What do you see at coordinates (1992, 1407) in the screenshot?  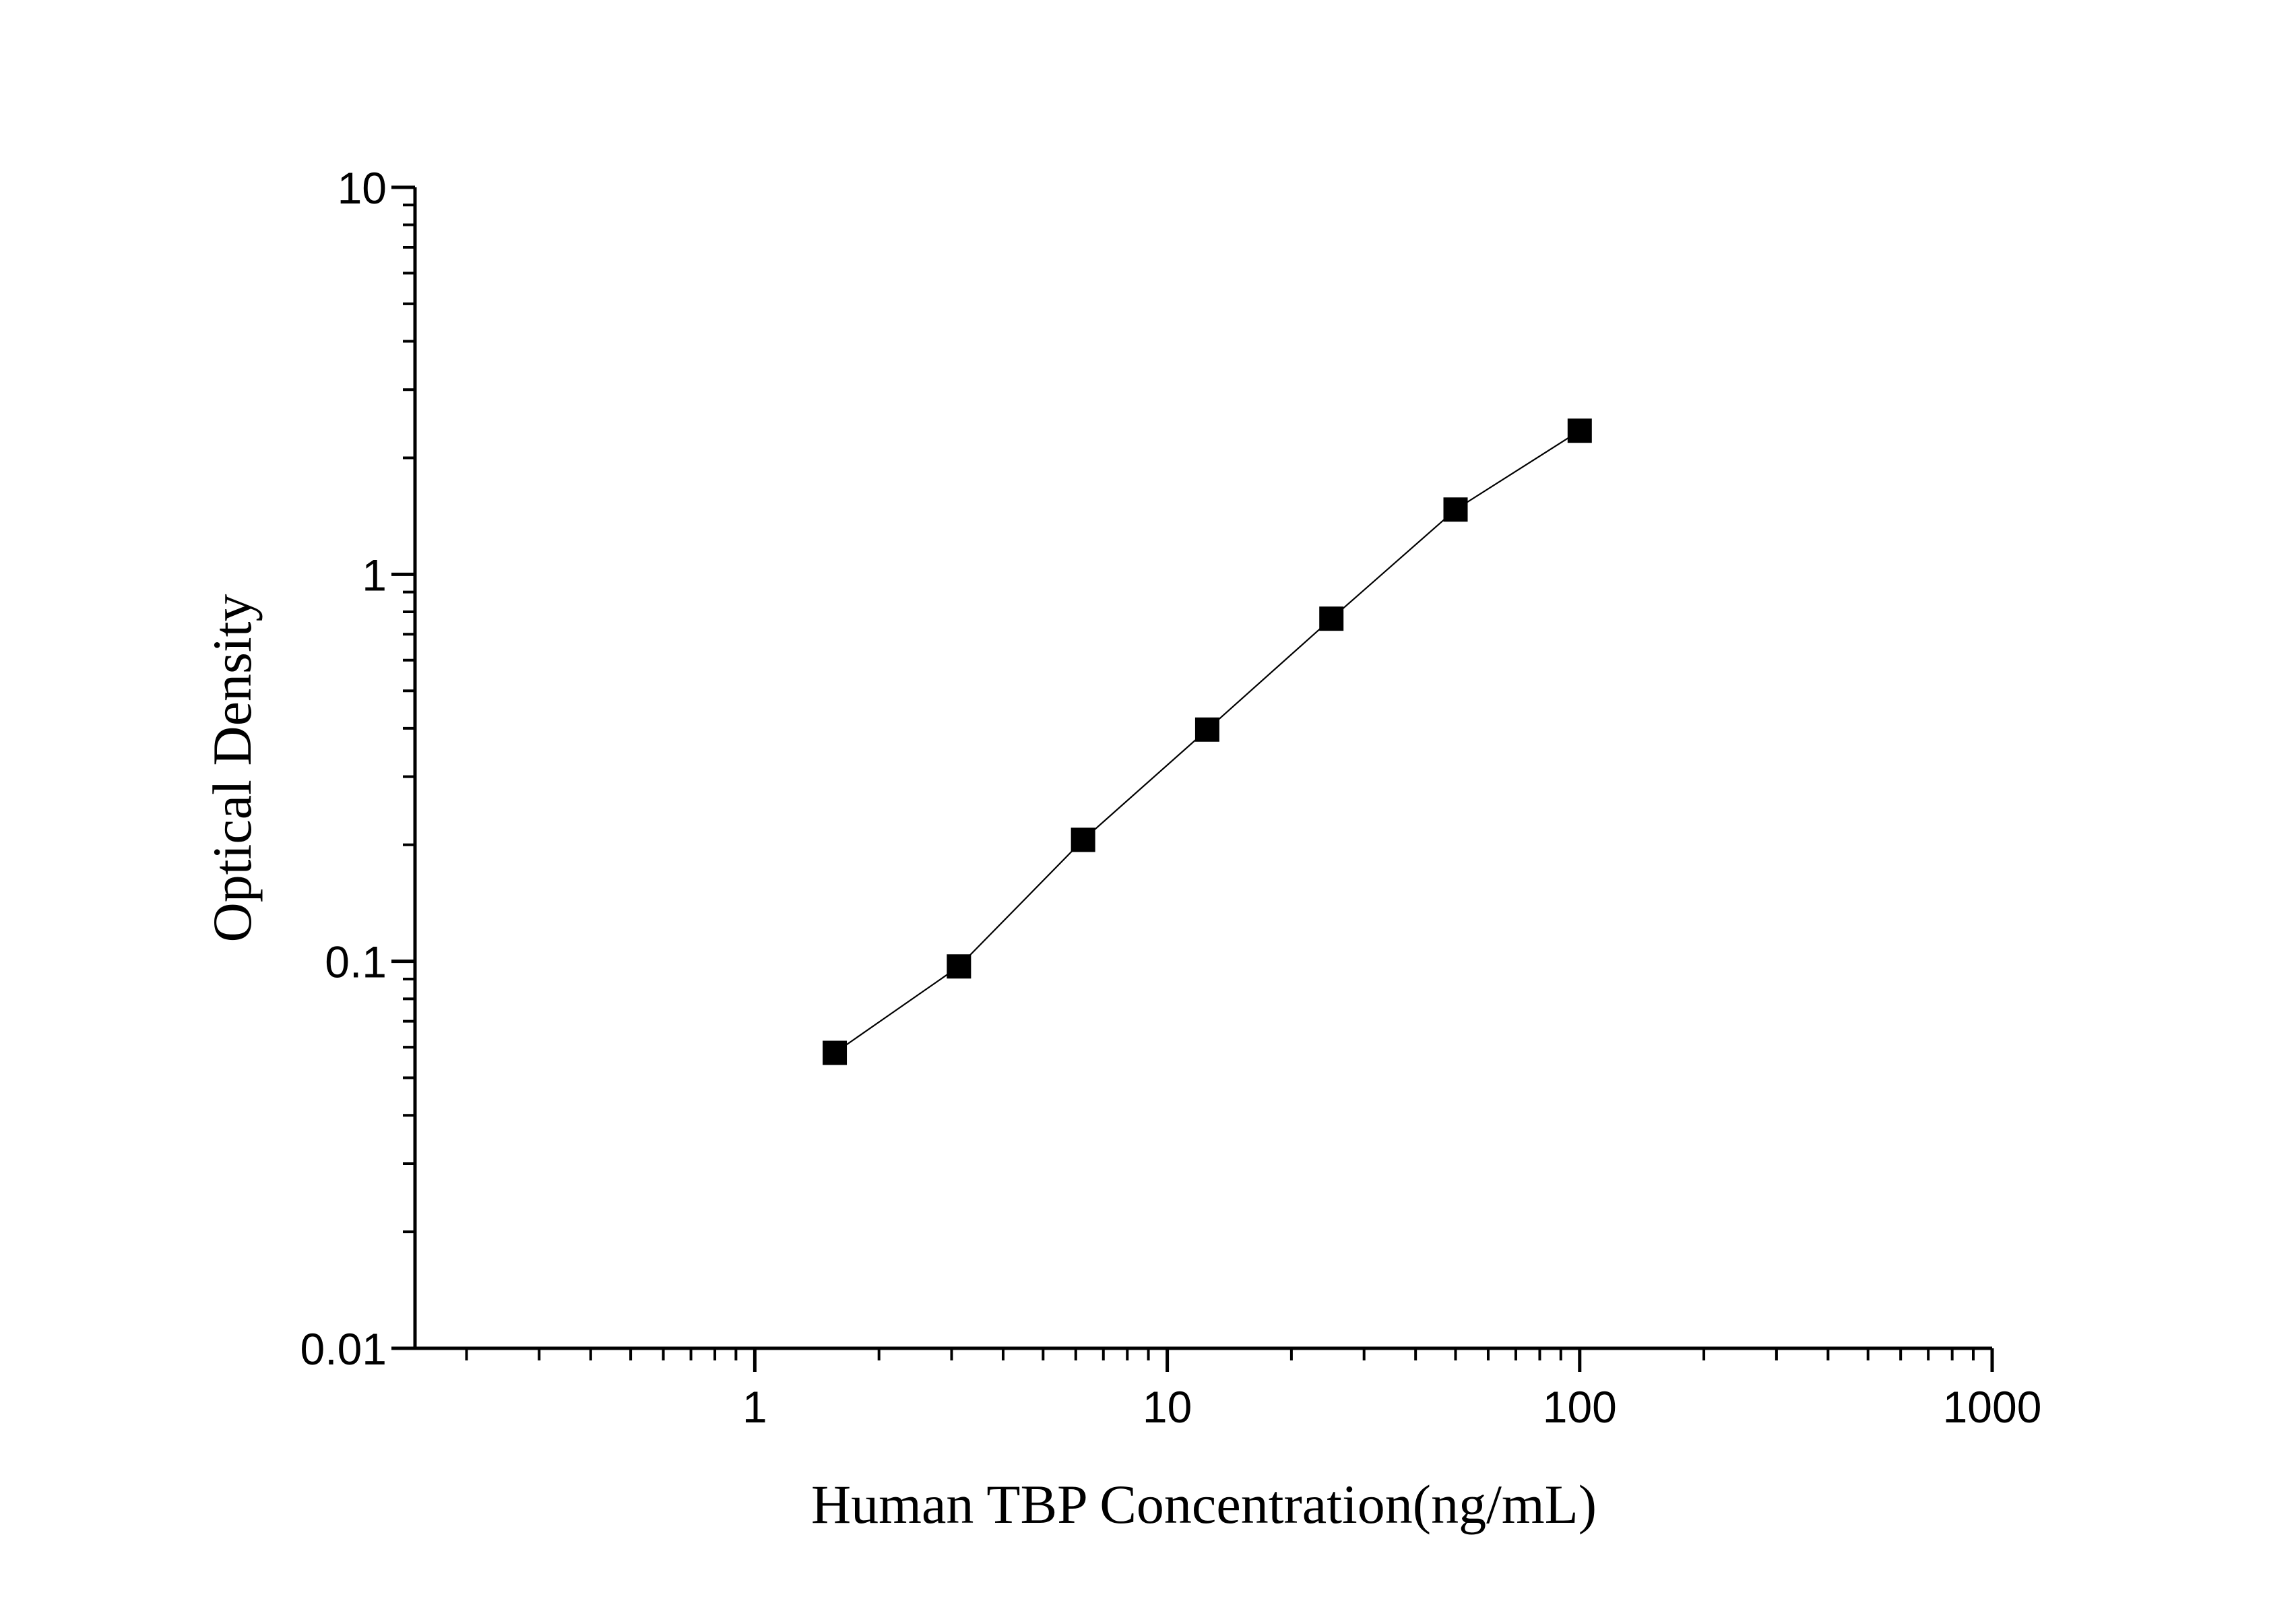 I see `x-tick-label: 1000` at bounding box center [1992, 1407].